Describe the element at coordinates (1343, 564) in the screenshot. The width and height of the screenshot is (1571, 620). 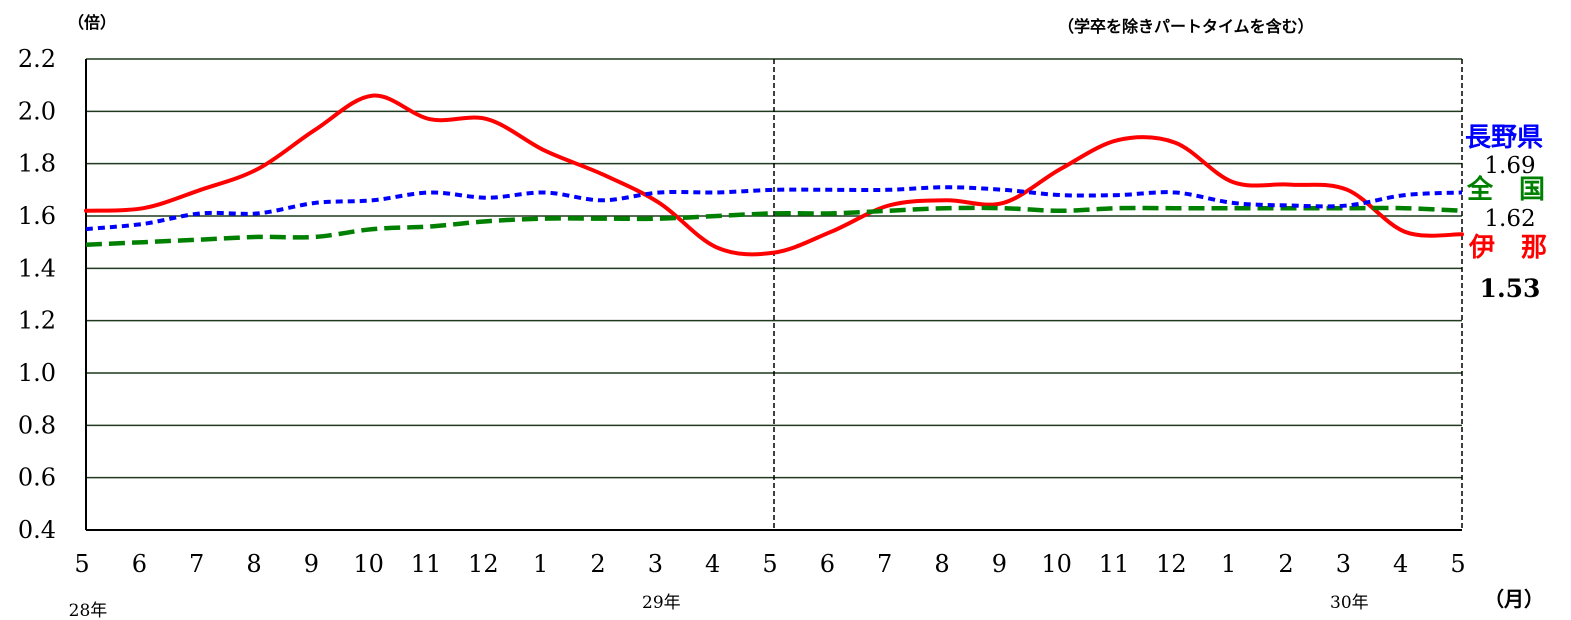
I see `x-tick-label-22: 3` at that location.